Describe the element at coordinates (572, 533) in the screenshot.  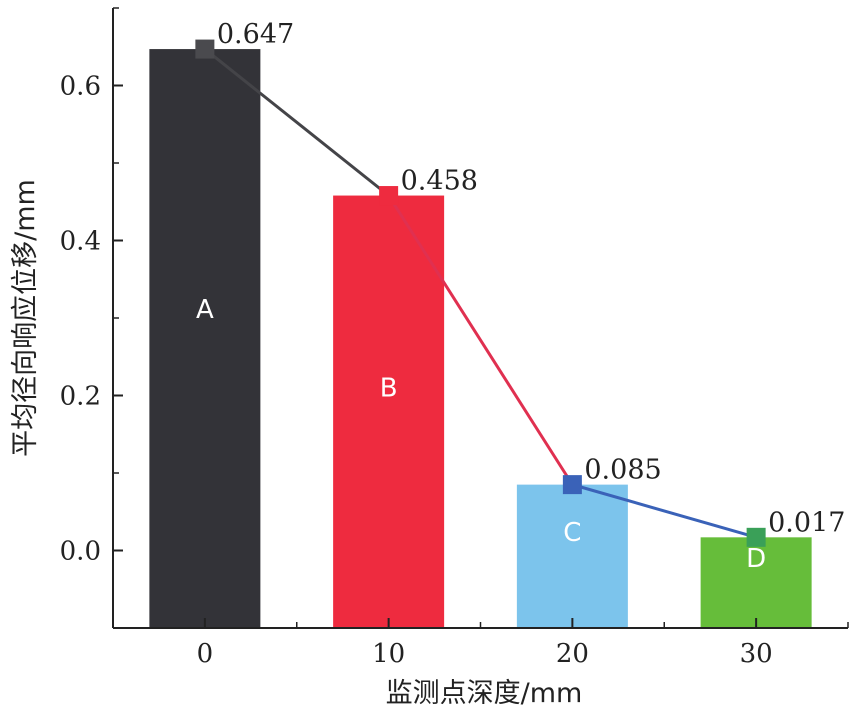
I see `bar-letter-c: C` at that location.